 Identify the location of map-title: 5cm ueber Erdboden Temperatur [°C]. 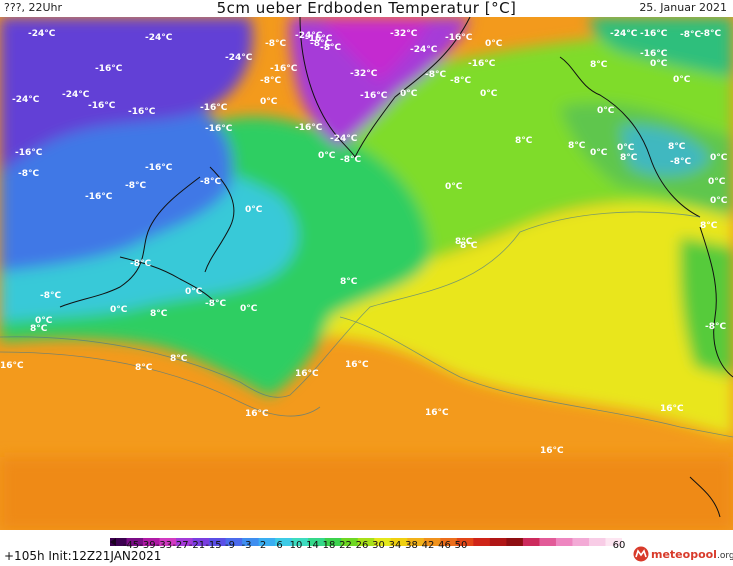
(366, 8).